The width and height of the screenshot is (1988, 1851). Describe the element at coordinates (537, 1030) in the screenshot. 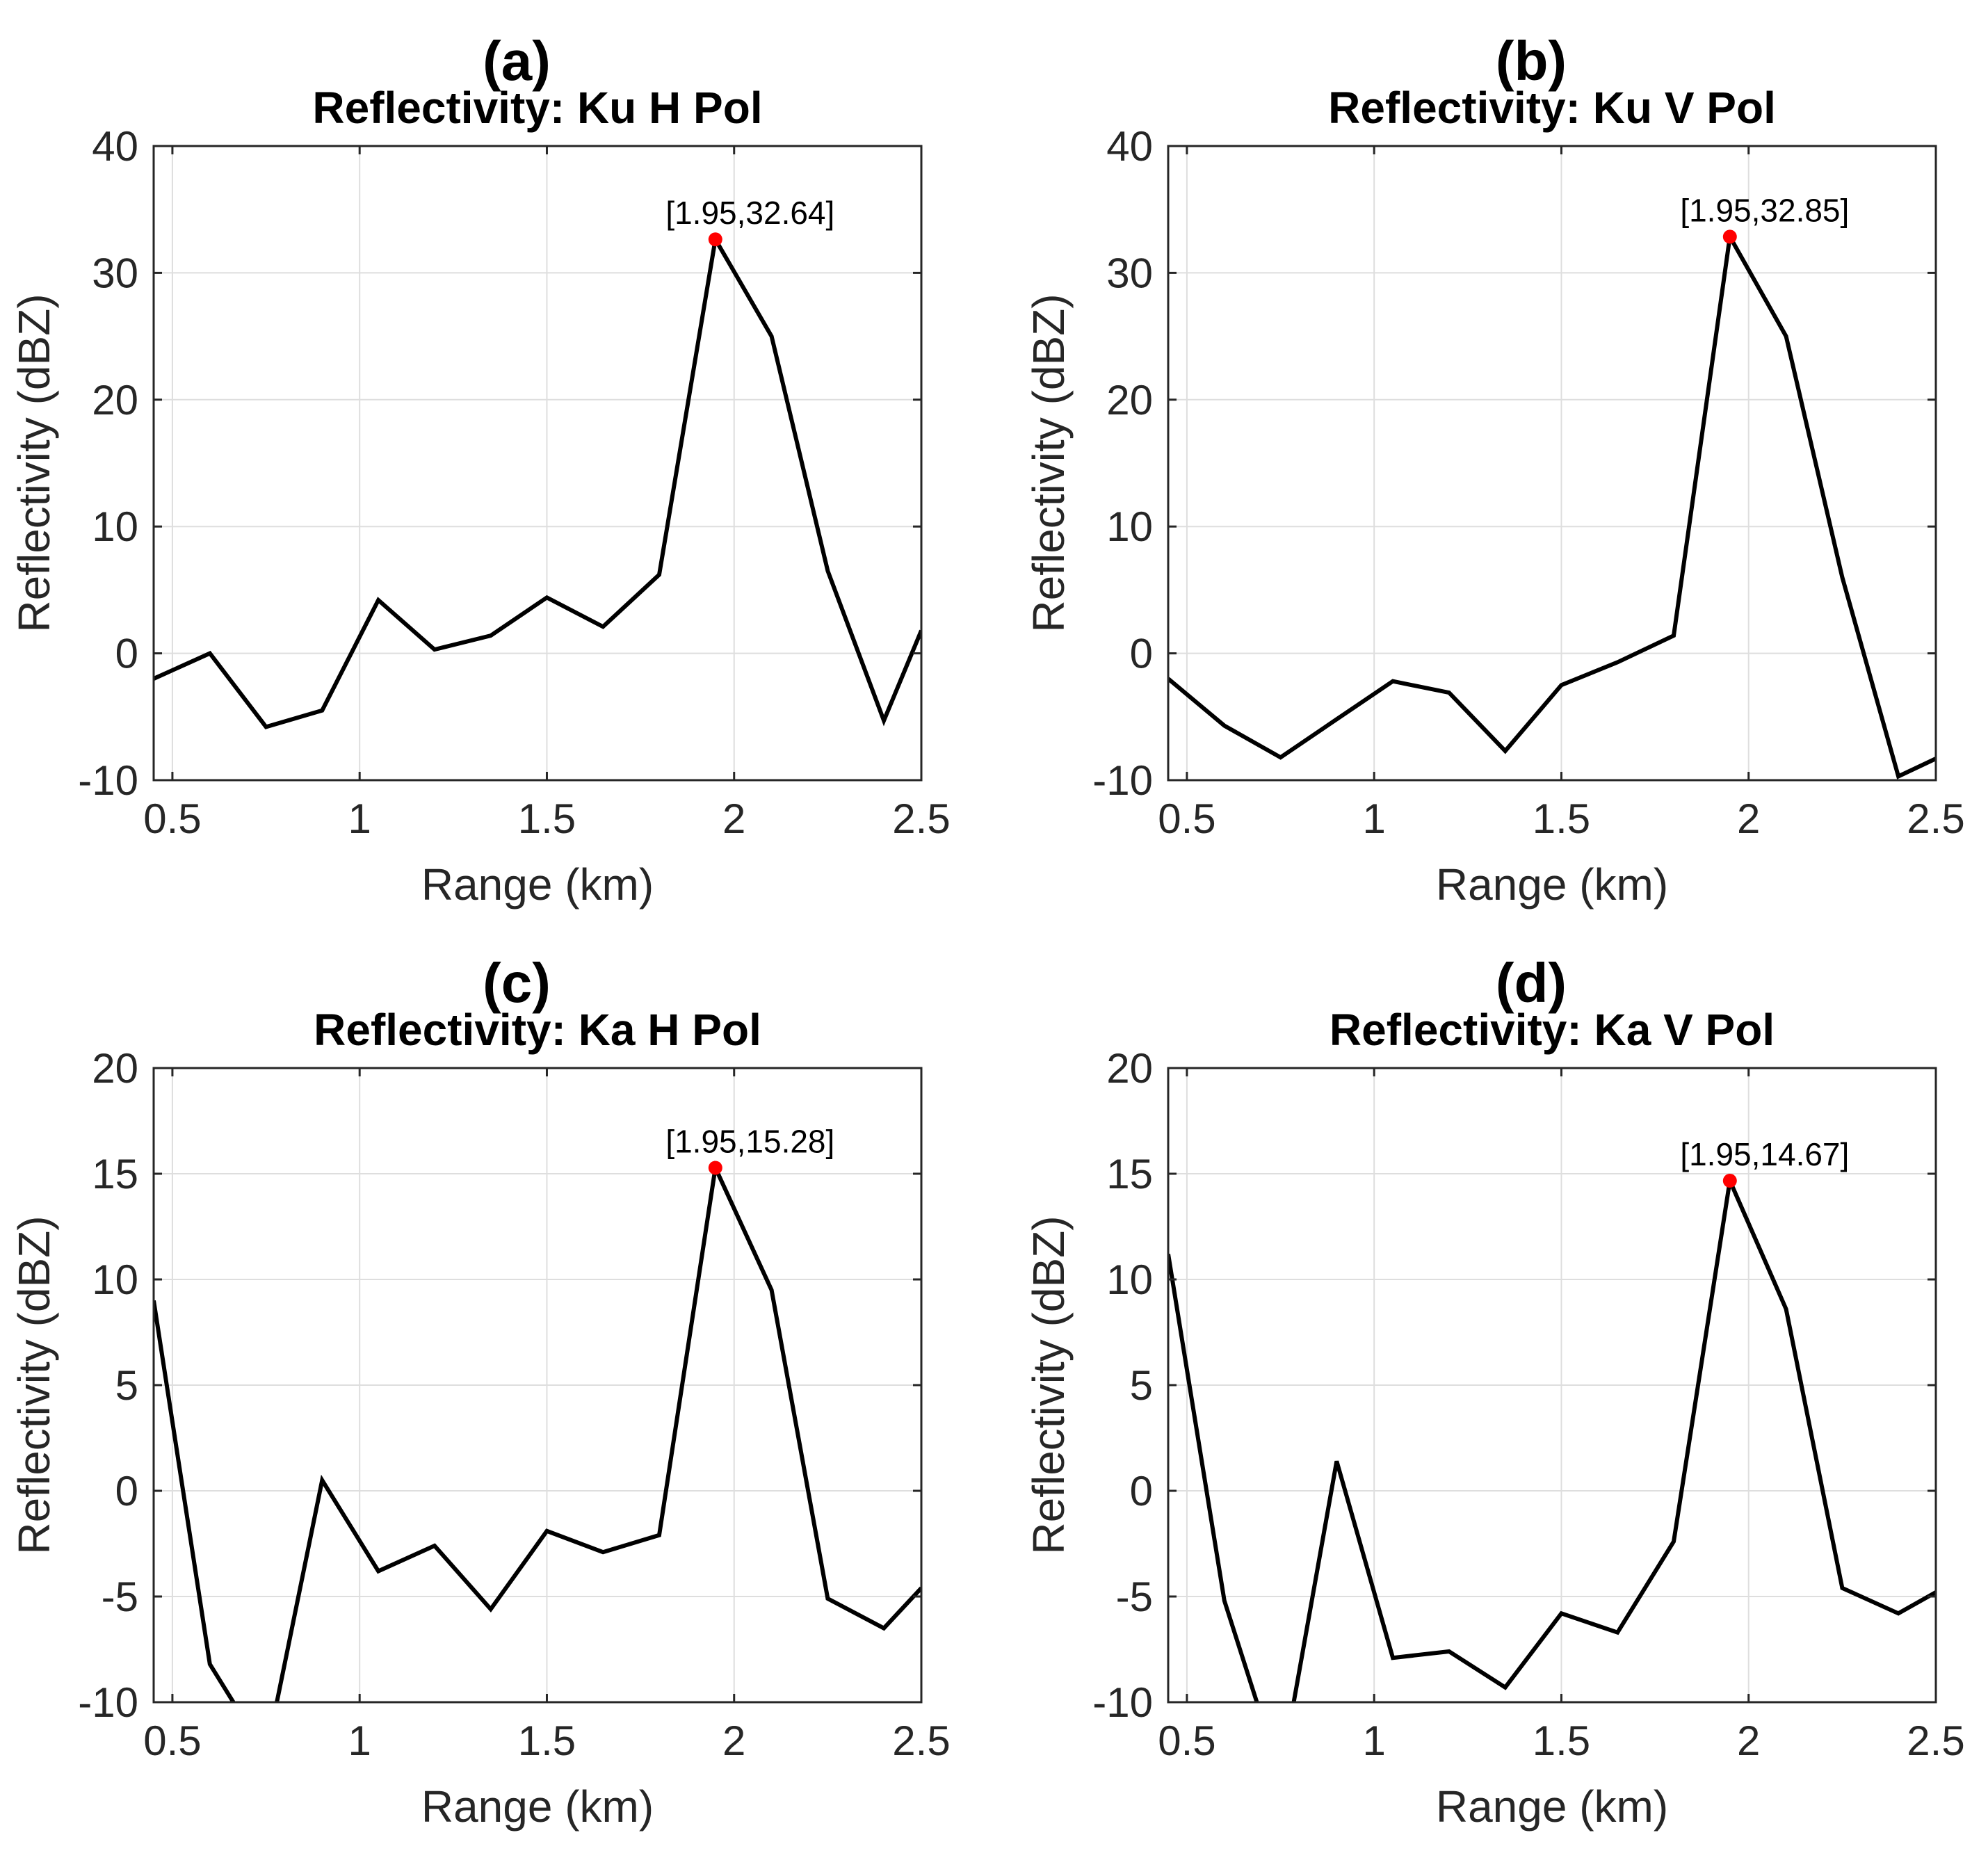

I see `chart-title: Reflectivity: Ka H Pol` at that location.